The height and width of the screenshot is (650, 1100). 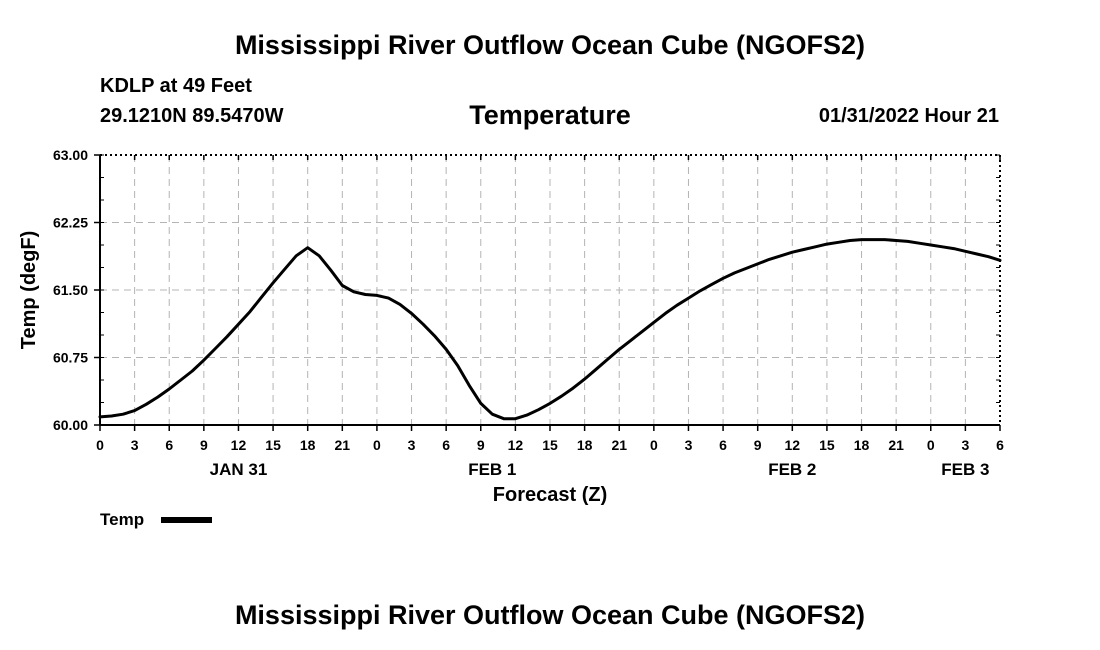 I want to click on chart-title: Temperature, so click(x=550, y=115).